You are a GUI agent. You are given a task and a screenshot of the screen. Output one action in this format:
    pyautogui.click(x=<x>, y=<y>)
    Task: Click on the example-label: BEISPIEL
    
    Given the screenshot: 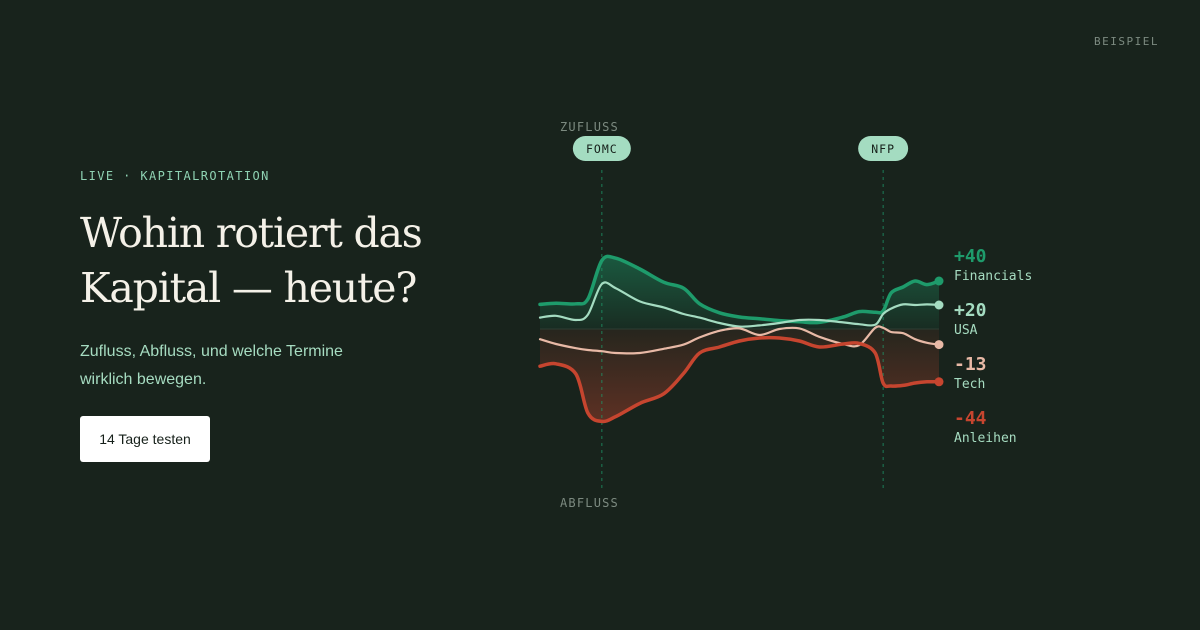 What is the action you would take?
    pyautogui.click(x=1126, y=41)
    